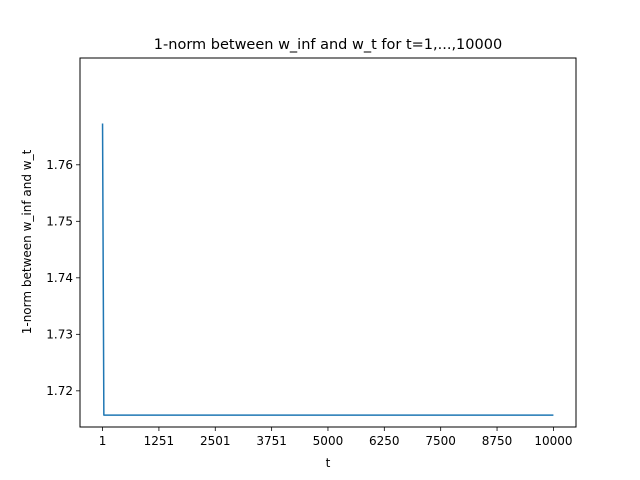 The image size is (640, 480). I want to click on y-tick-label: 1.76, so click(59, 165).